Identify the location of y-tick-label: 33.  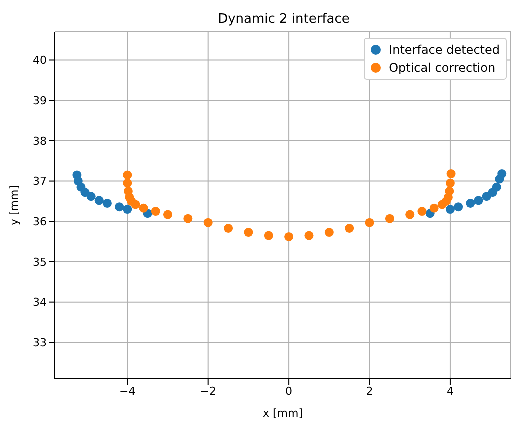
(40, 343).